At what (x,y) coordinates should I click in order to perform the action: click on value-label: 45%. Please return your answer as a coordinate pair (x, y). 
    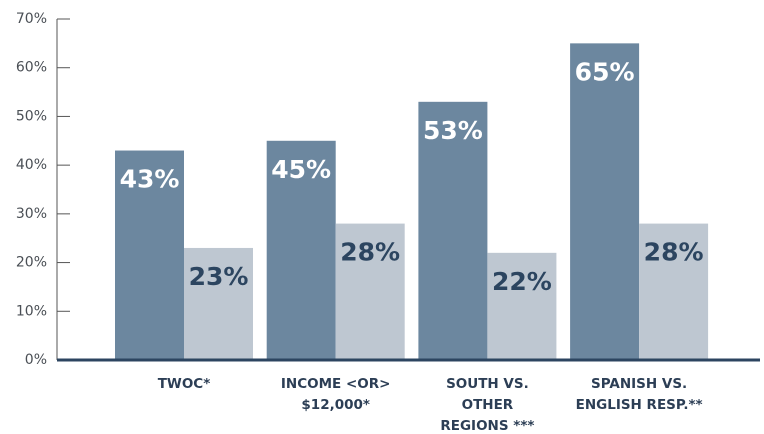
    Looking at the image, I should click on (301, 169).